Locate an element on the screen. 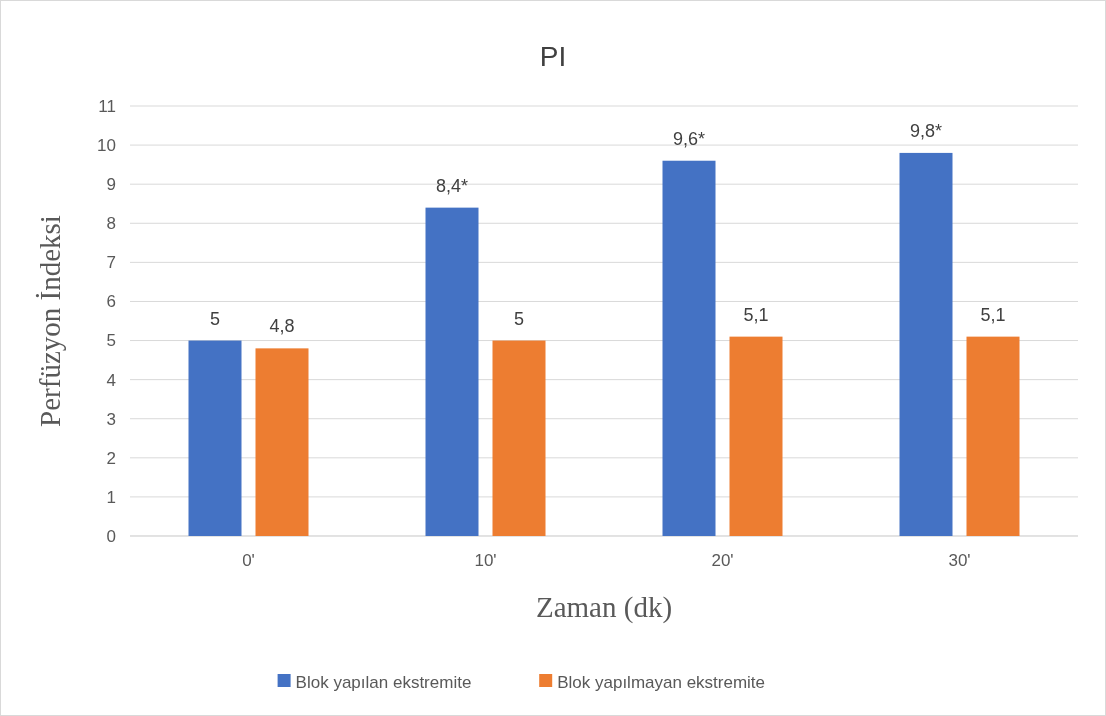 This screenshot has height=716, width=1106. x-tick-label: 10' is located at coordinates (485, 560).